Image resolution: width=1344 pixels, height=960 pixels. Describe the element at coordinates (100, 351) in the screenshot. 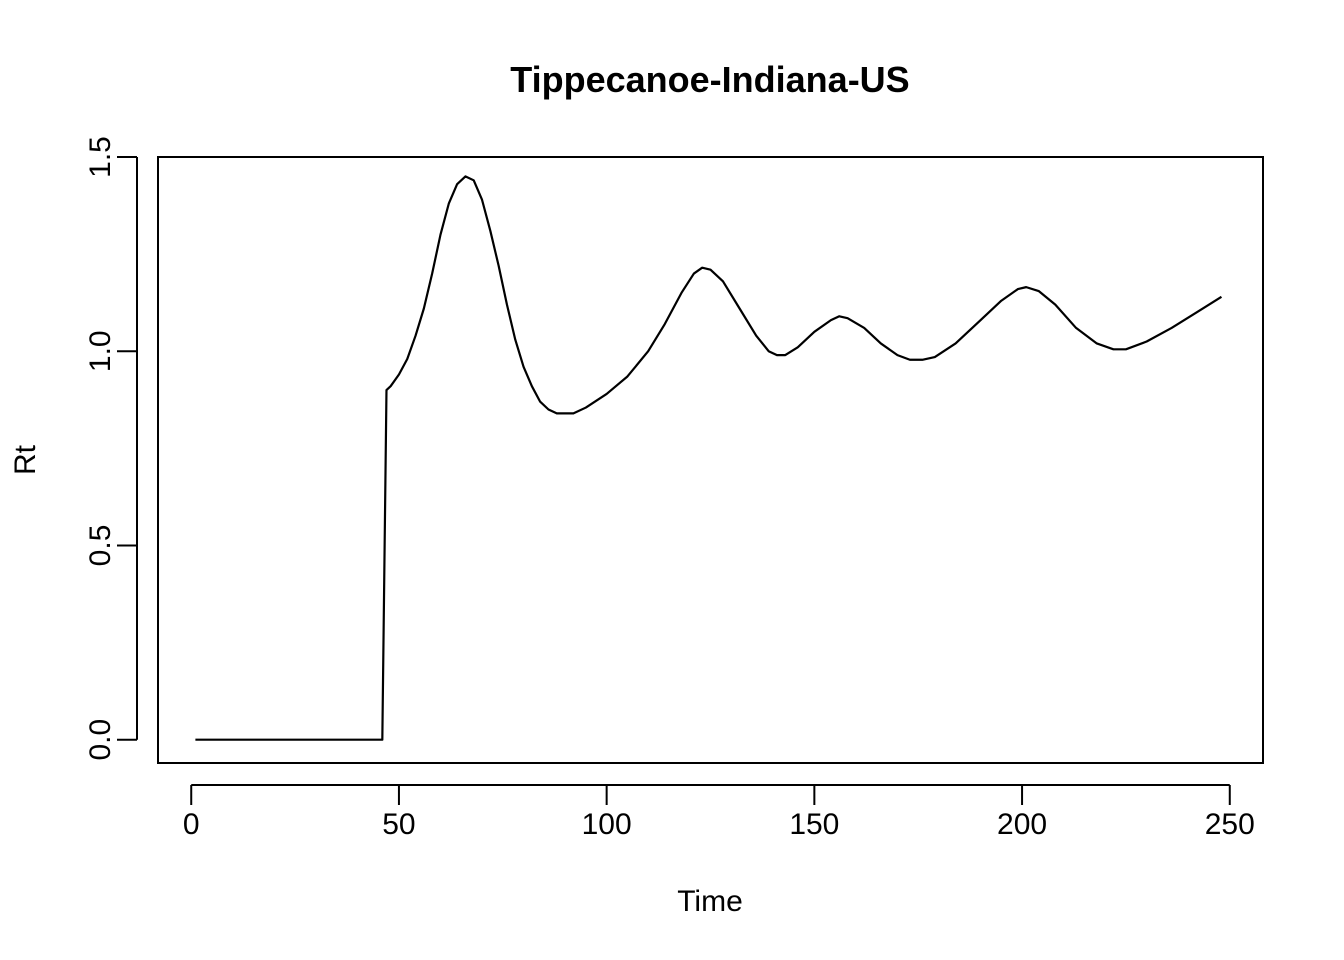

I see `y-tick-label: 1.0` at that location.